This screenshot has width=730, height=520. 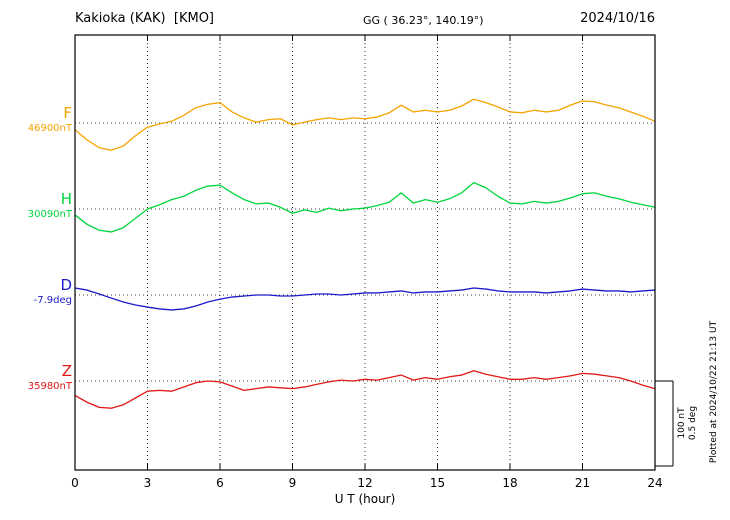 What do you see at coordinates (148, 483) in the screenshot?
I see `svg-text: 3` at bounding box center [148, 483].